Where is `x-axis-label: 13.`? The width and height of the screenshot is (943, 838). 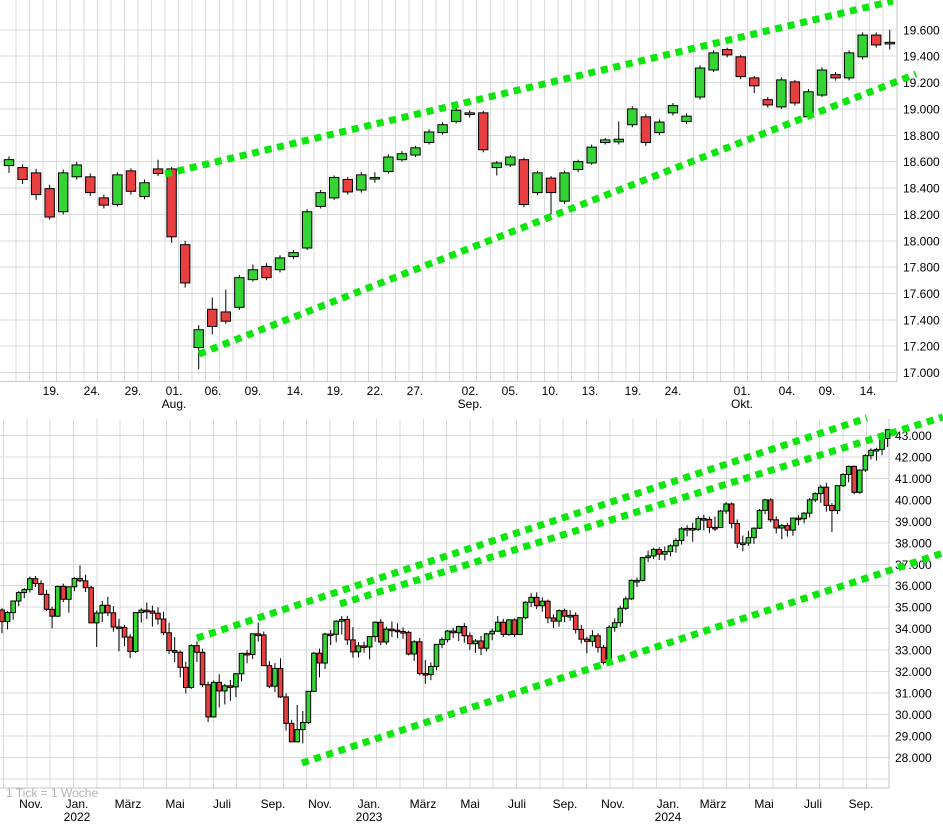
x-axis-label: 13. is located at coordinates (590, 391).